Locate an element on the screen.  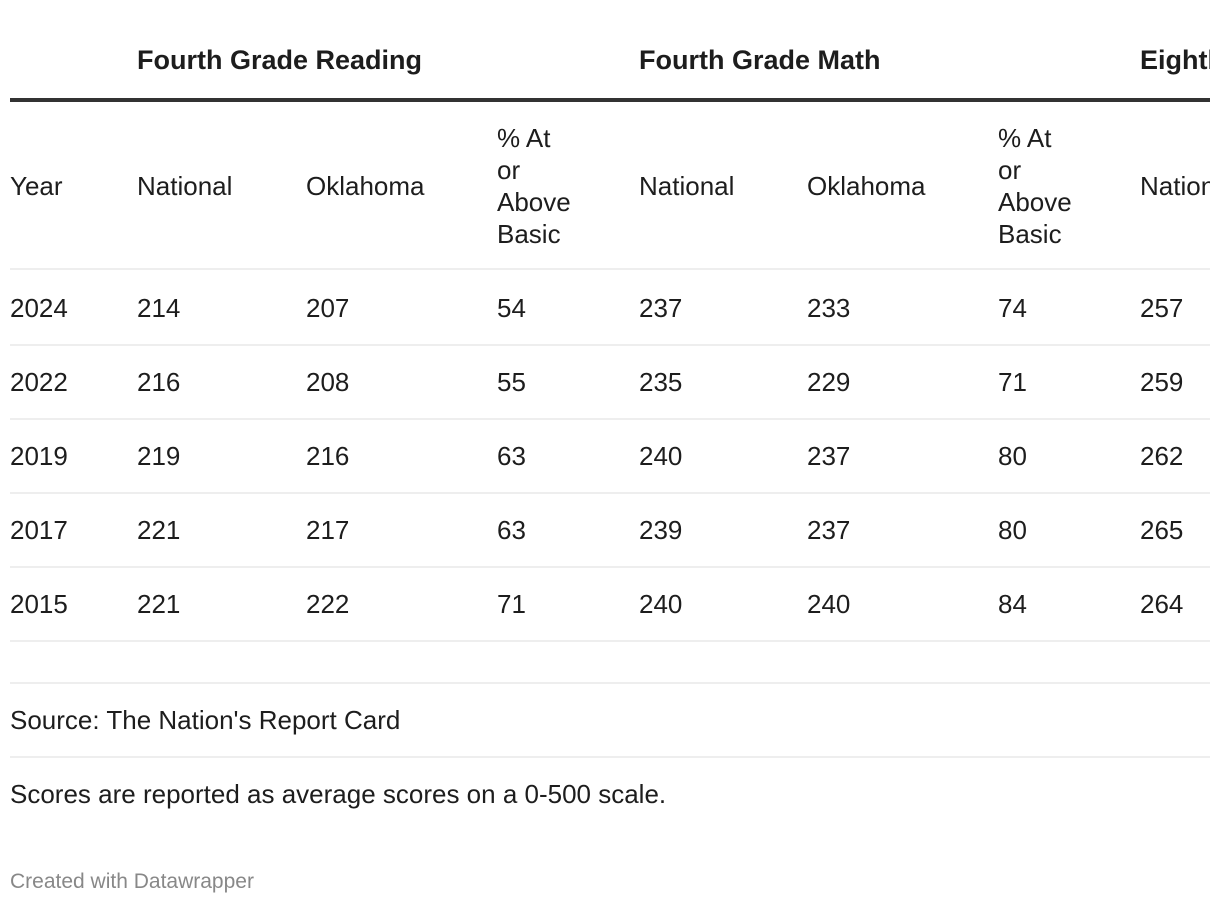
table-cell: 2017 is located at coordinates (39, 530).